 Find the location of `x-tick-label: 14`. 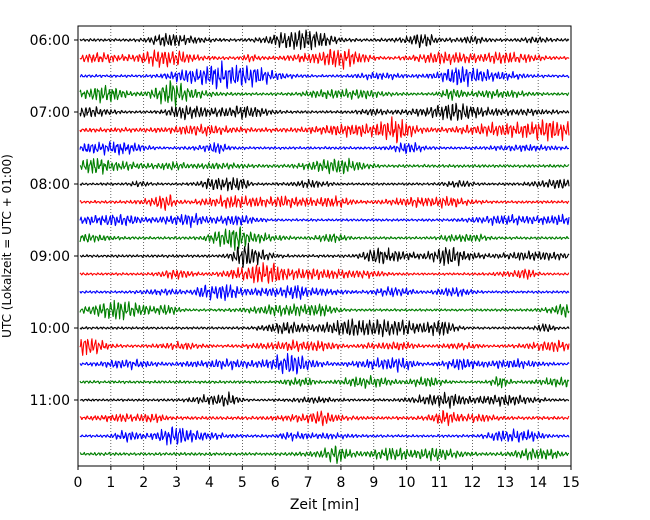

x-tick-label: 14 is located at coordinates (538, 483).